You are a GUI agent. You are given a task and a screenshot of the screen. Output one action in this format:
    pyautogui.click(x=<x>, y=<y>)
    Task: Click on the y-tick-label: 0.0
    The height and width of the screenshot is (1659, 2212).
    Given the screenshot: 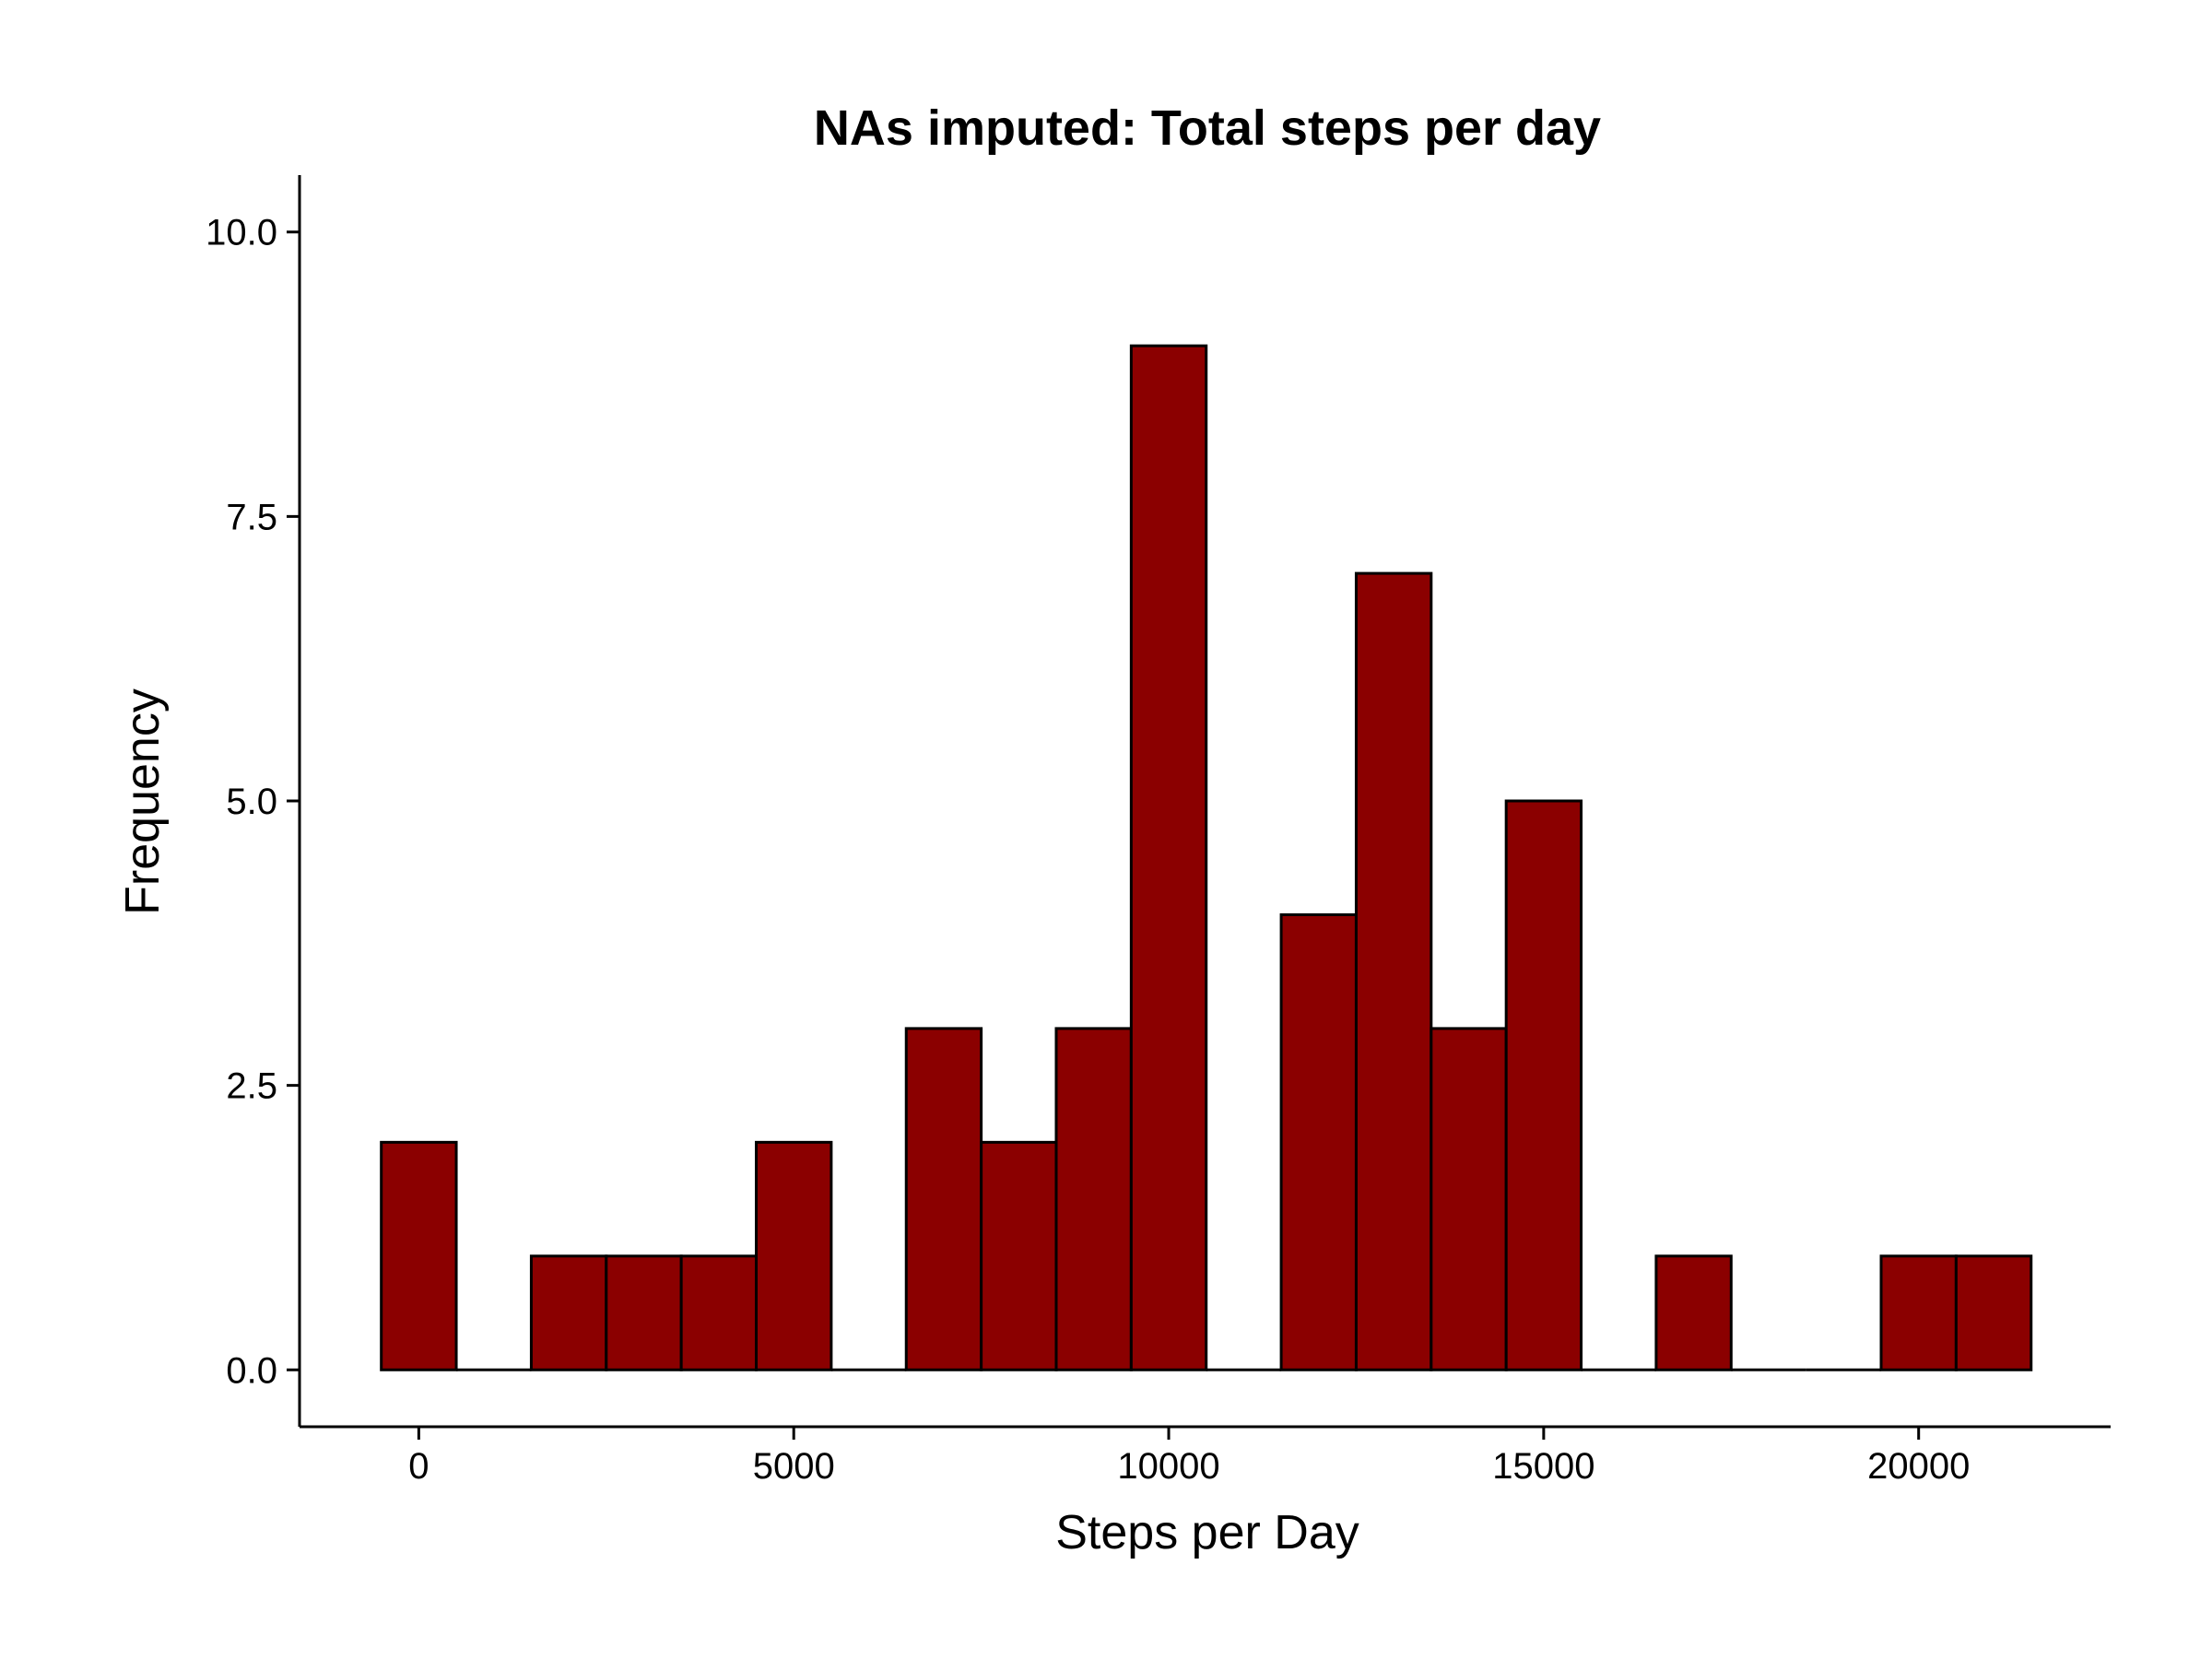 What is the action you would take?
    pyautogui.click(x=251, y=1370)
    